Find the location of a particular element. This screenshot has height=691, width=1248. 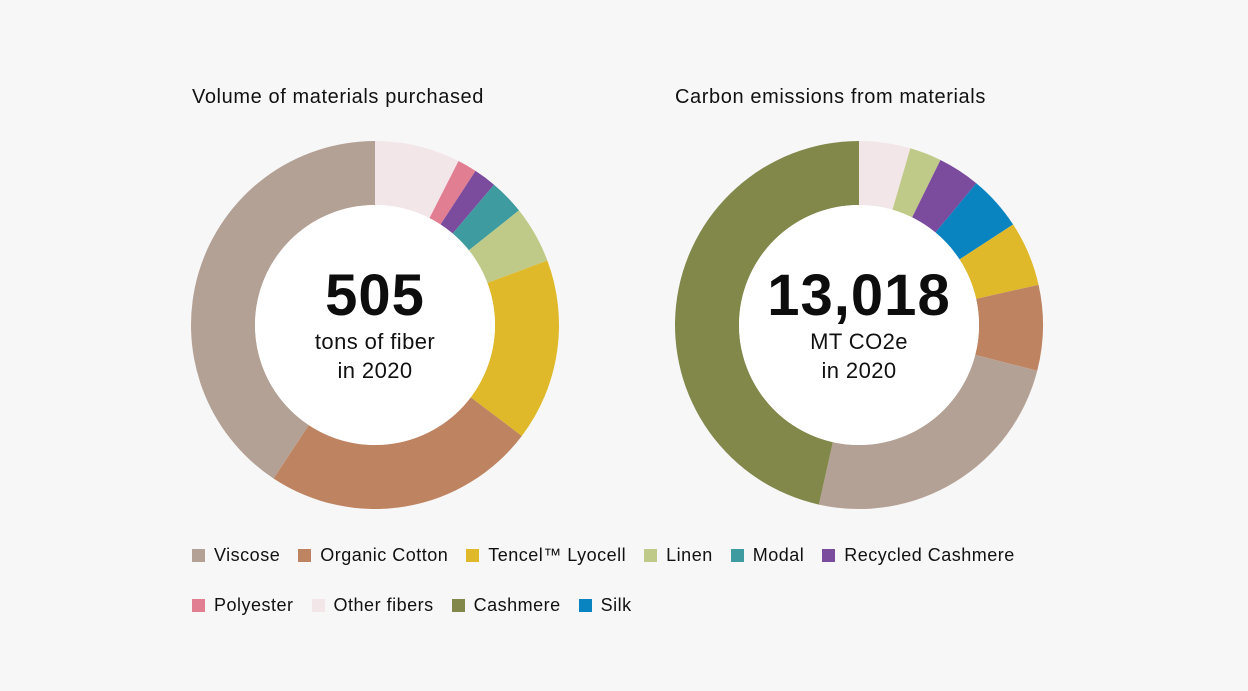

legend-item-modal: Modal is located at coordinates (767, 555).